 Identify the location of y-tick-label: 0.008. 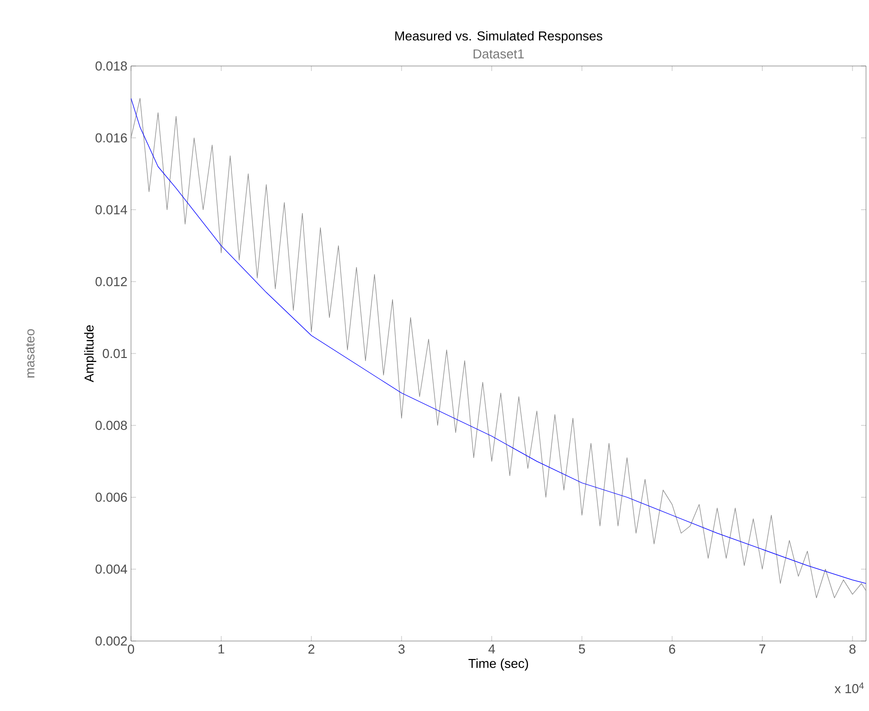
(111, 425).